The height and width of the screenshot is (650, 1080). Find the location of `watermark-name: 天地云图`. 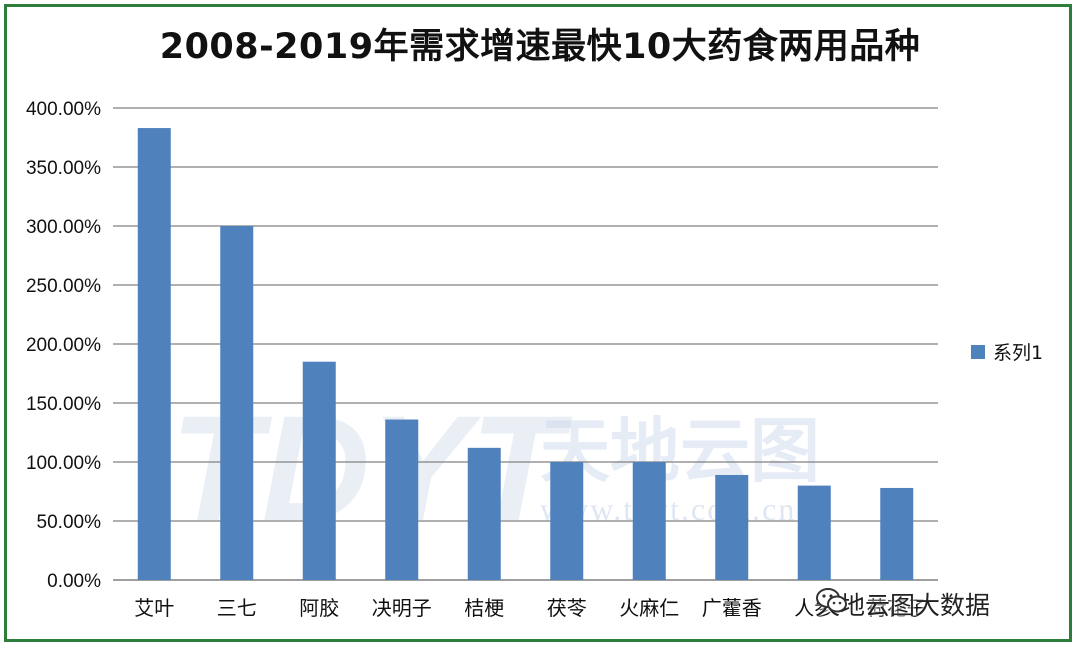

watermark-name: 天地云图 is located at coordinates (680, 451).